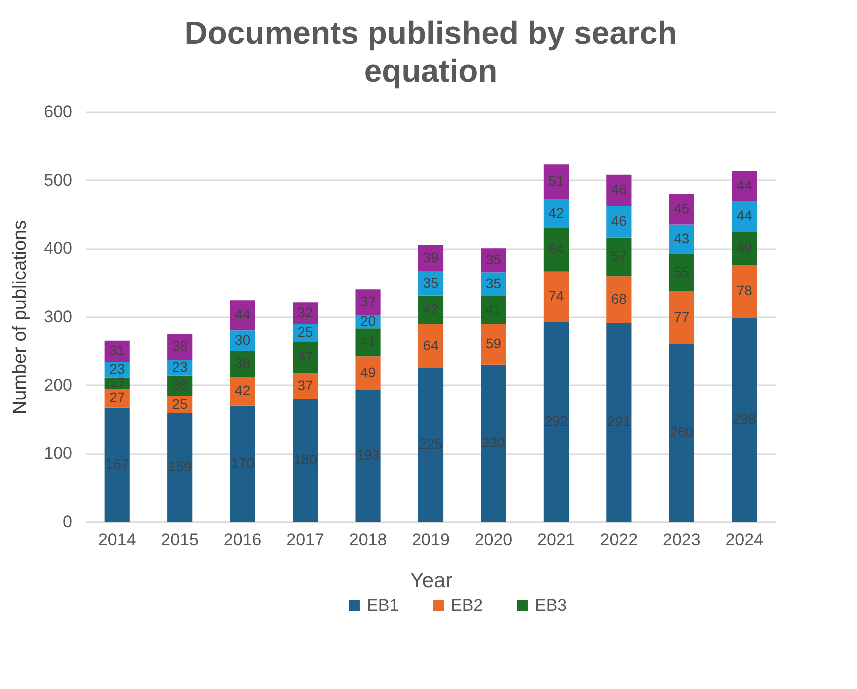  I want to click on data-label: 20, so click(368, 320).